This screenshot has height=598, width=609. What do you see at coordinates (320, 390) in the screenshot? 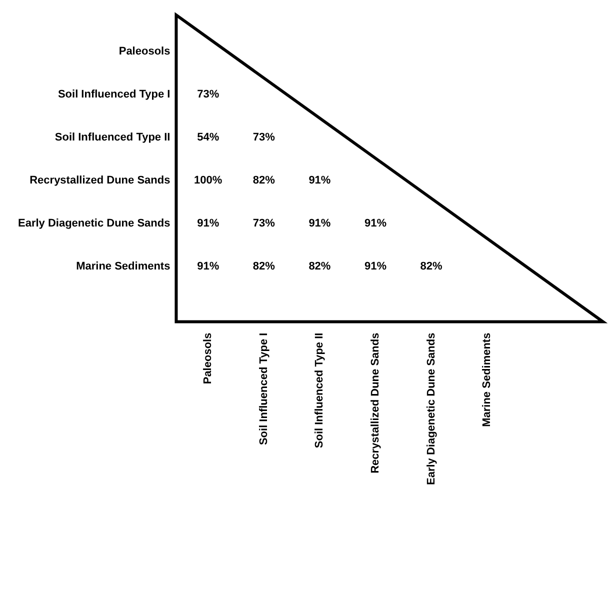
I see `x-tick-label: Soil Influenced Type II` at bounding box center [320, 390].